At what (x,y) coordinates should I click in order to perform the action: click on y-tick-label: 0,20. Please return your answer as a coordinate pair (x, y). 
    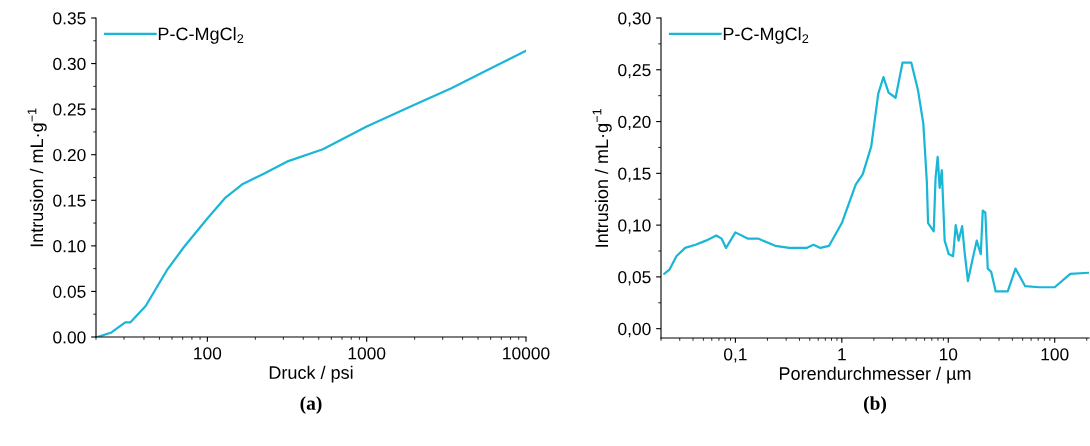
    Looking at the image, I should click on (634, 123).